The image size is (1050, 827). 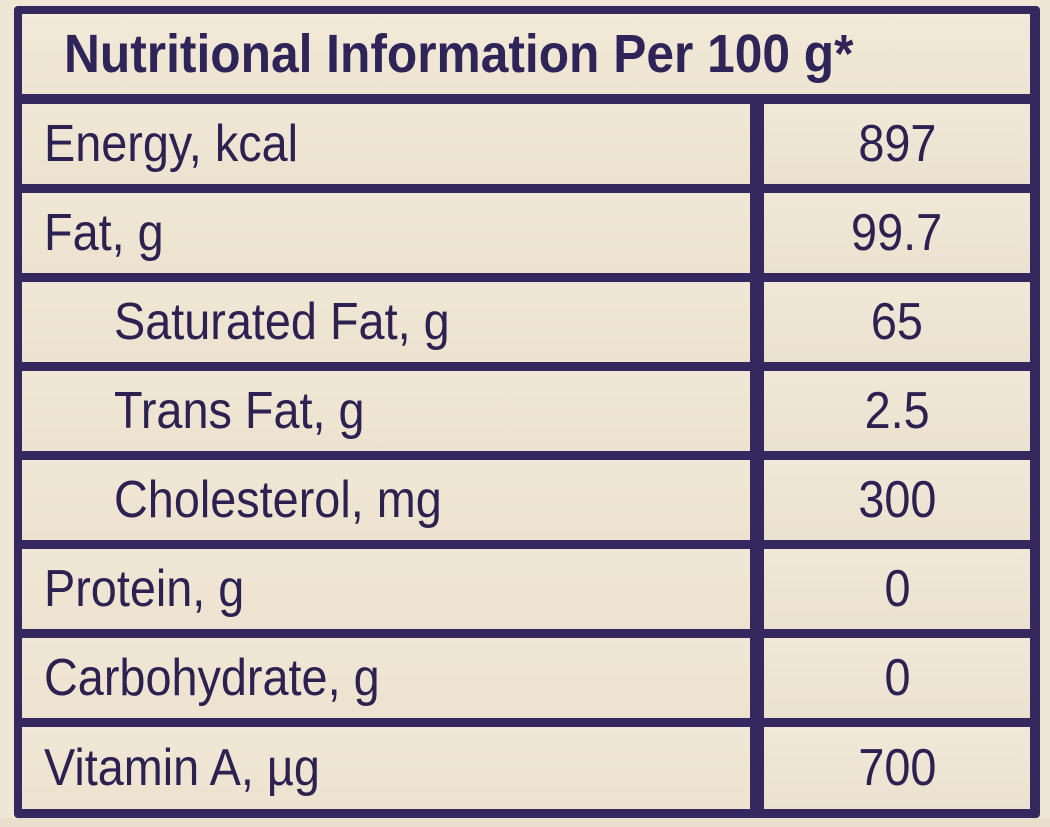 What do you see at coordinates (386, 411) in the screenshot?
I see `row-label-cell: Trans Fat, g` at bounding box center [386, 411].